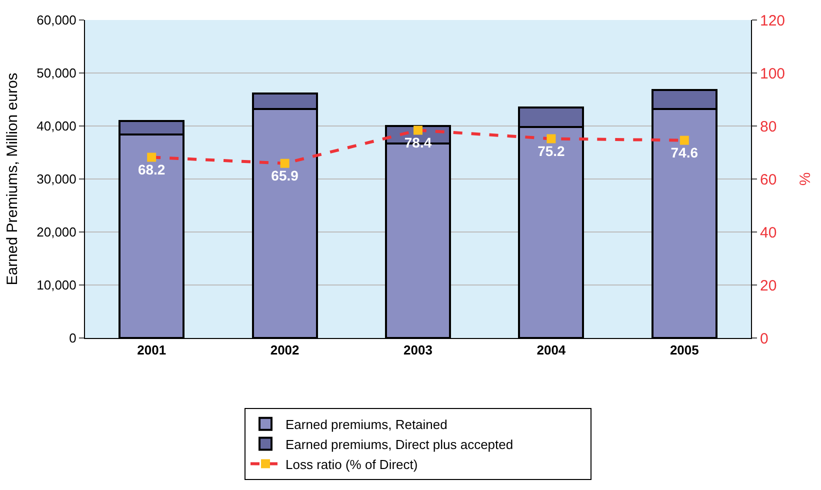 This screenshot has width=821, height=490. Describe the element at coordinates (56, 20) in the screenshot. I see `y-tick-label: 60,000` at that location.